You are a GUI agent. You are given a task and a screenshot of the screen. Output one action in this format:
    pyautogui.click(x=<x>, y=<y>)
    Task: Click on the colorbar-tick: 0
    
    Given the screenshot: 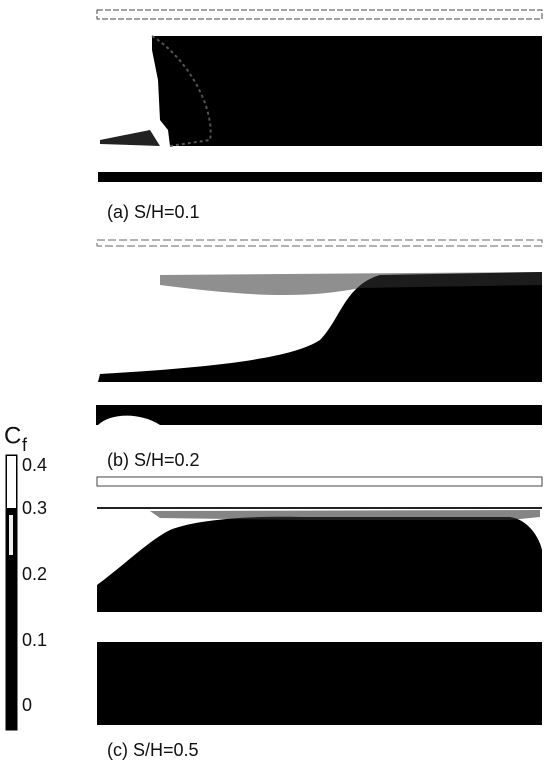 What is the action you would take?
    pyautogui.click(x=27, y=705)
    